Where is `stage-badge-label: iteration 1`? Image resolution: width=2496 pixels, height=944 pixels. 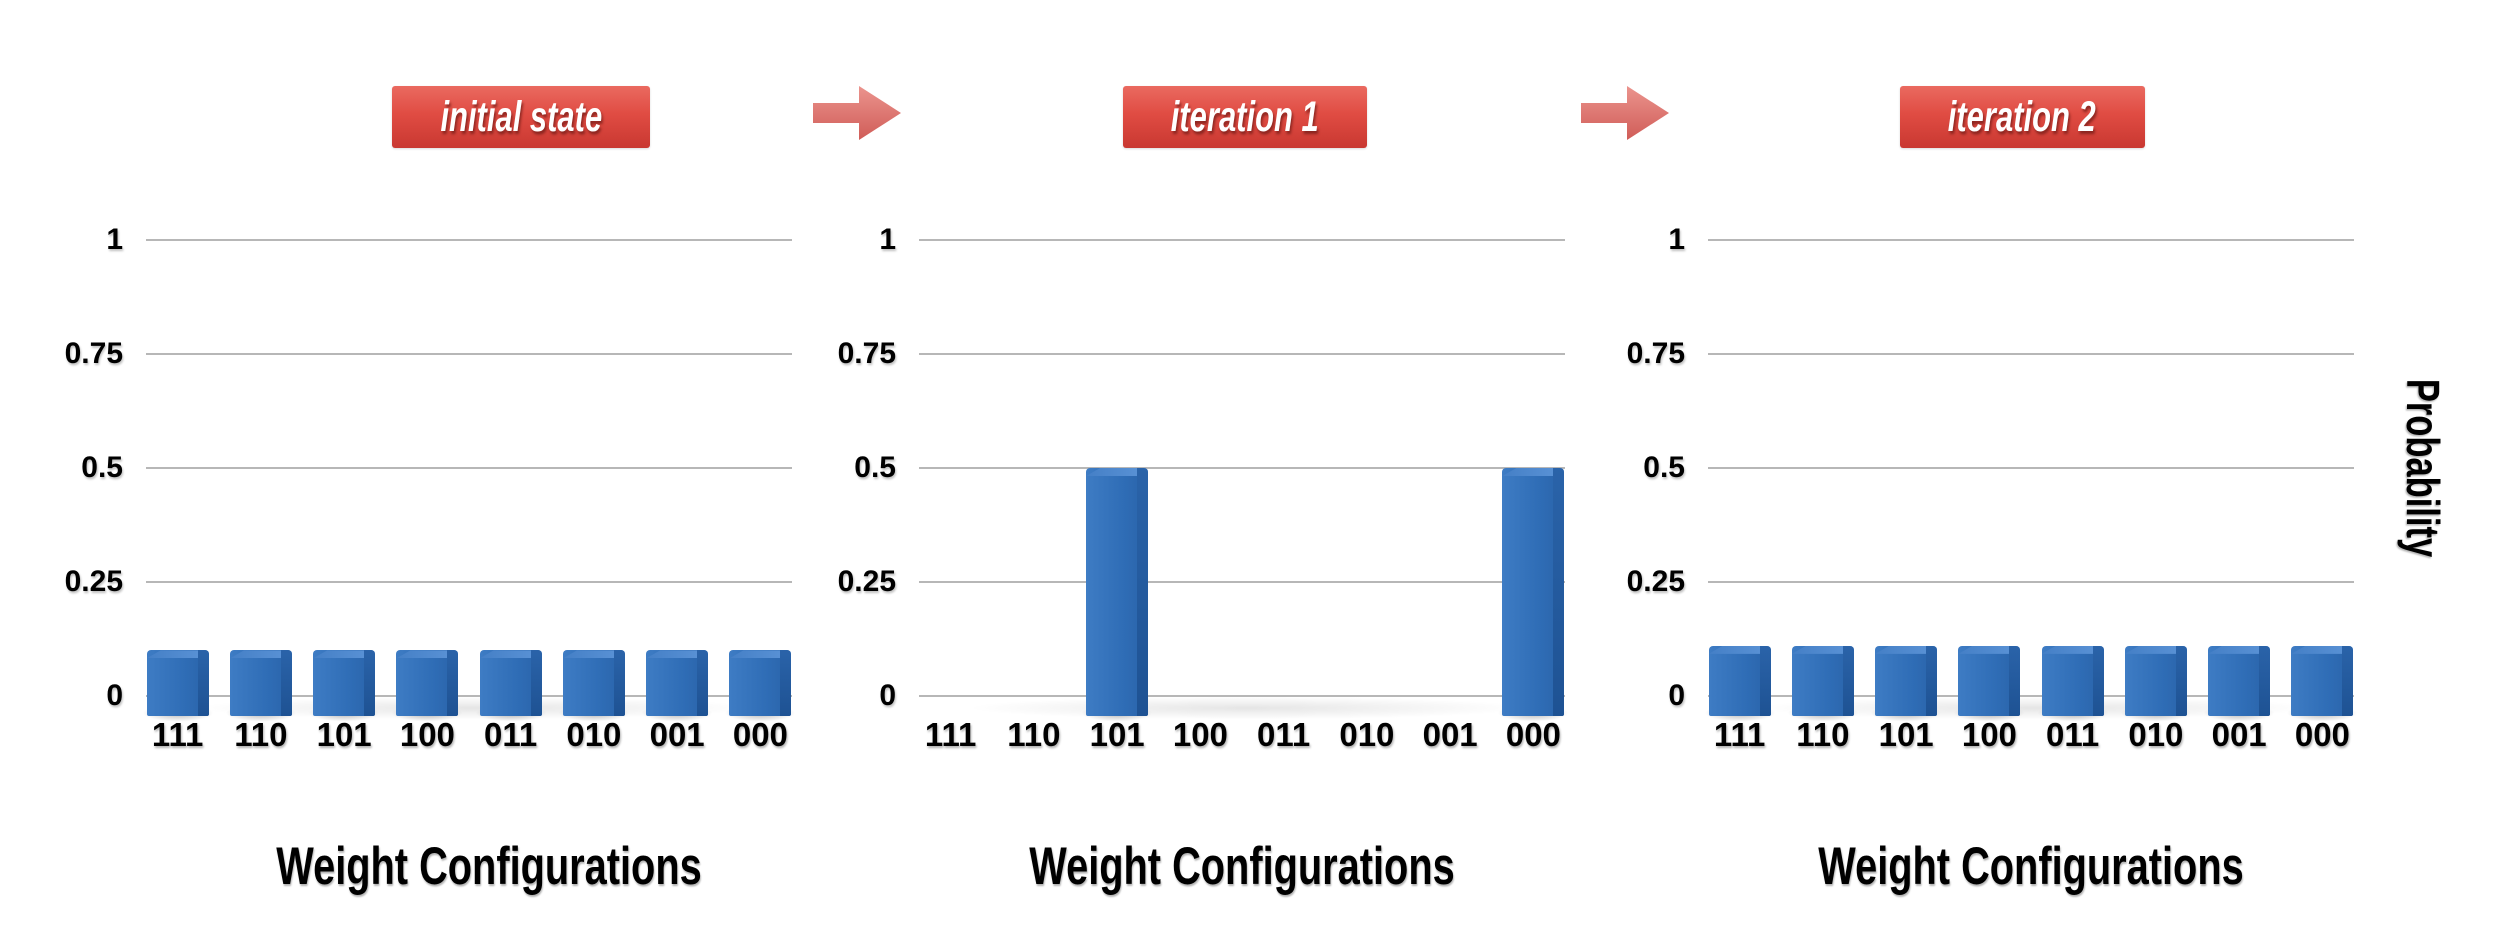
stage-badge-label: iteration 1 is located at coordinates (1245, 116).